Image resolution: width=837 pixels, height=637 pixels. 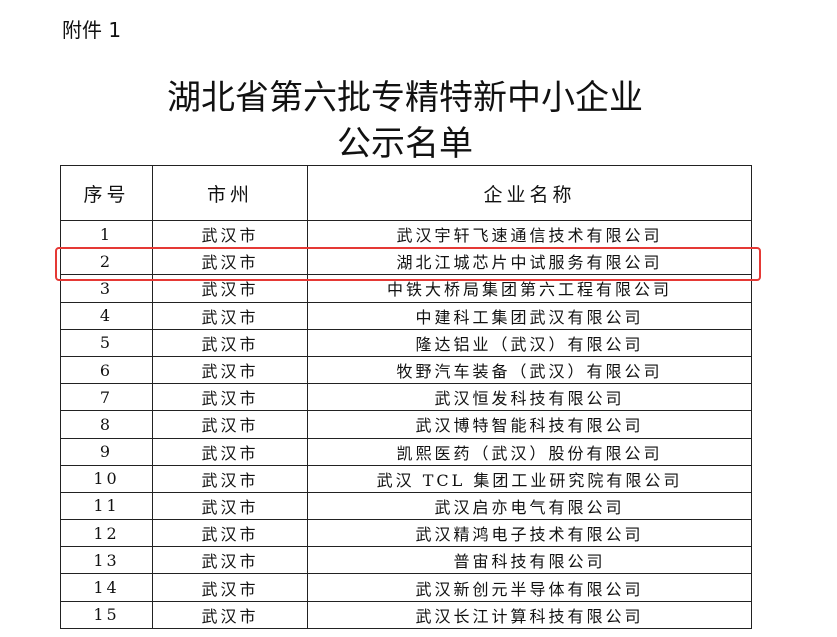 What do you see at coordinates (106, 193) in the screenshot?
I see `header-index: 序号` at bounding box center [106, 193].